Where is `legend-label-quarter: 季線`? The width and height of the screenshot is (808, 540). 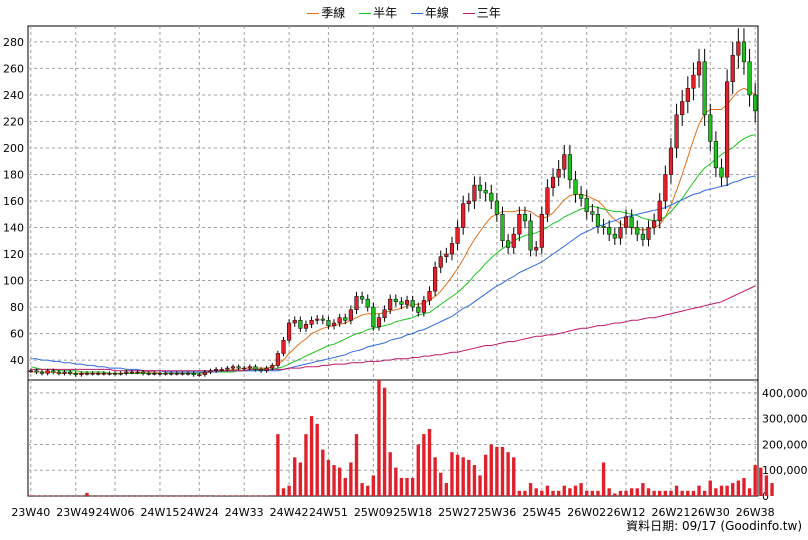 legend-label-quarter: 季線 is located at coordinates (333, 13).